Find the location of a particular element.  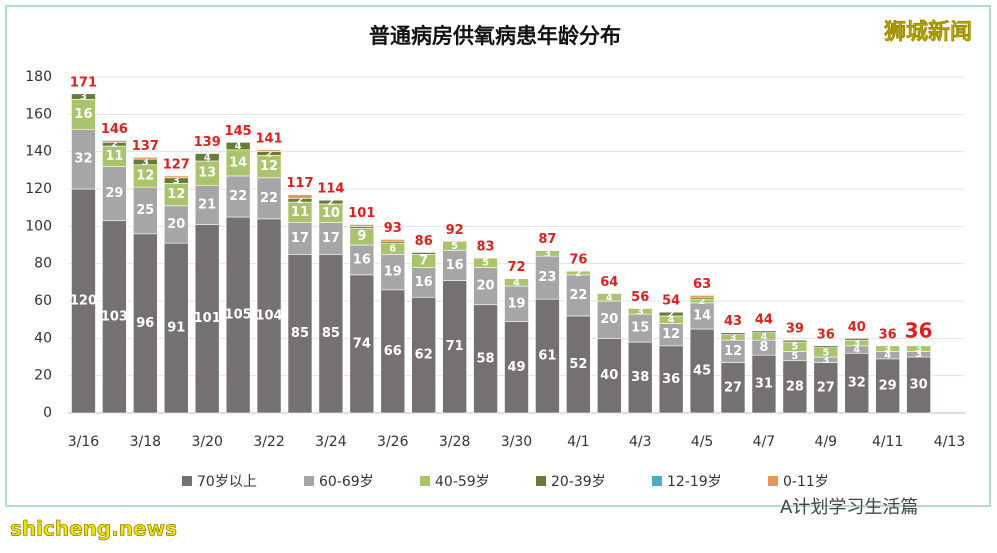

total-label: 171 is located at coordinates (83, 82).